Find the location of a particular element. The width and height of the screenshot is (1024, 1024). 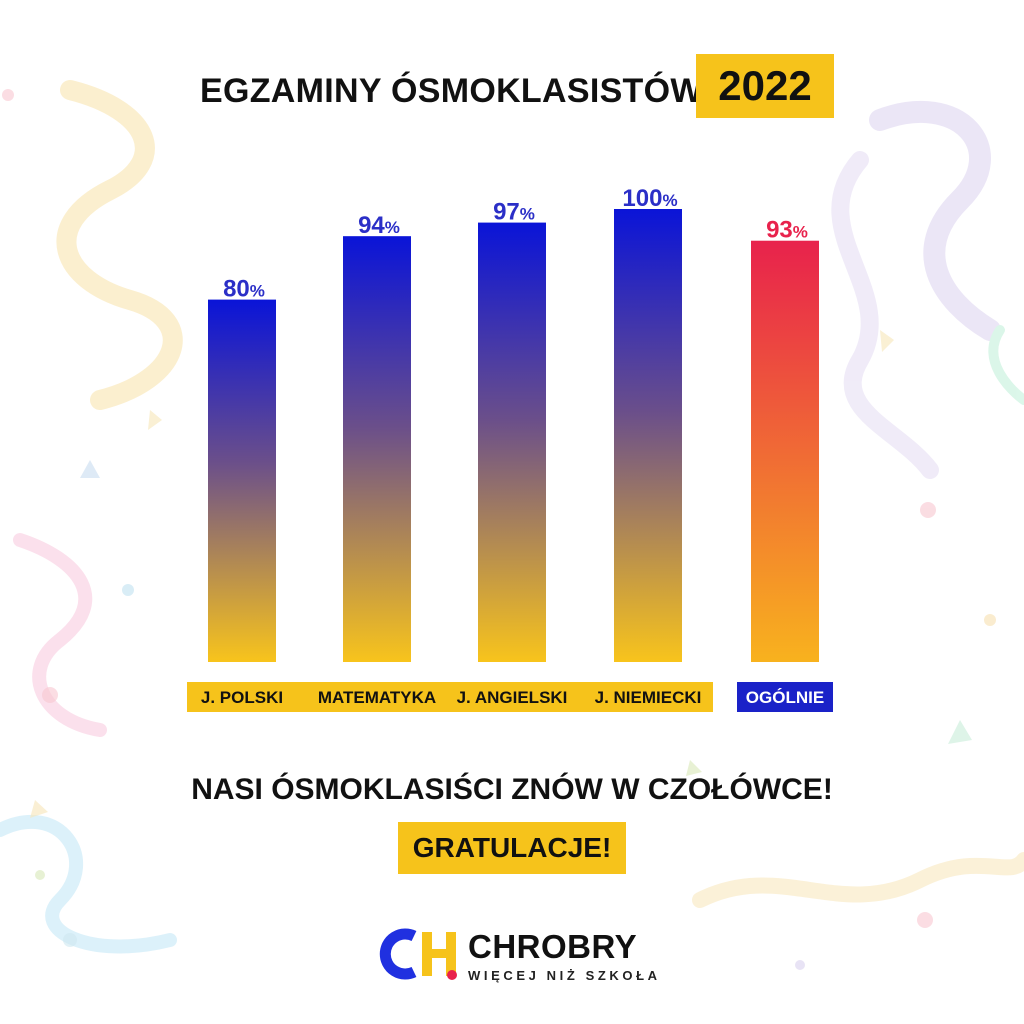

logo-tagline: WIĘCEJ NIŻ SZKOŁA is located at coordinates (564, 975).